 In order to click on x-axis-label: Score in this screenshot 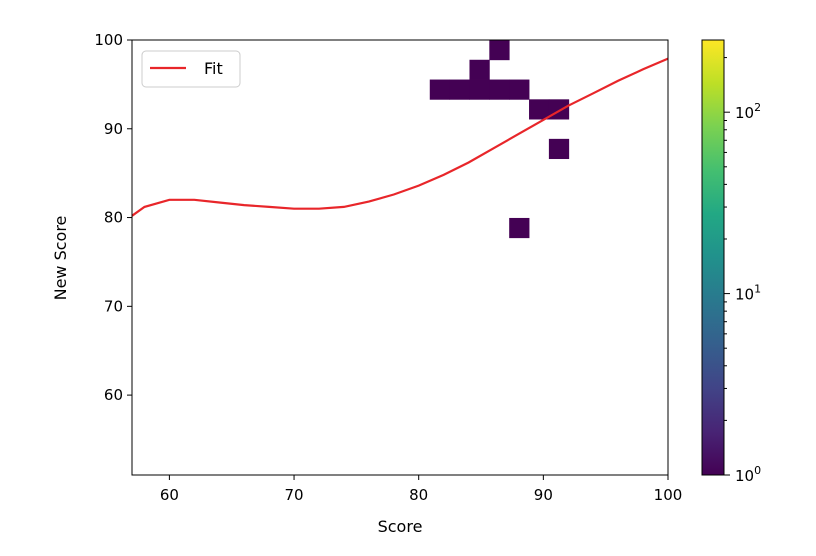, I will do `click(400, 526)`.